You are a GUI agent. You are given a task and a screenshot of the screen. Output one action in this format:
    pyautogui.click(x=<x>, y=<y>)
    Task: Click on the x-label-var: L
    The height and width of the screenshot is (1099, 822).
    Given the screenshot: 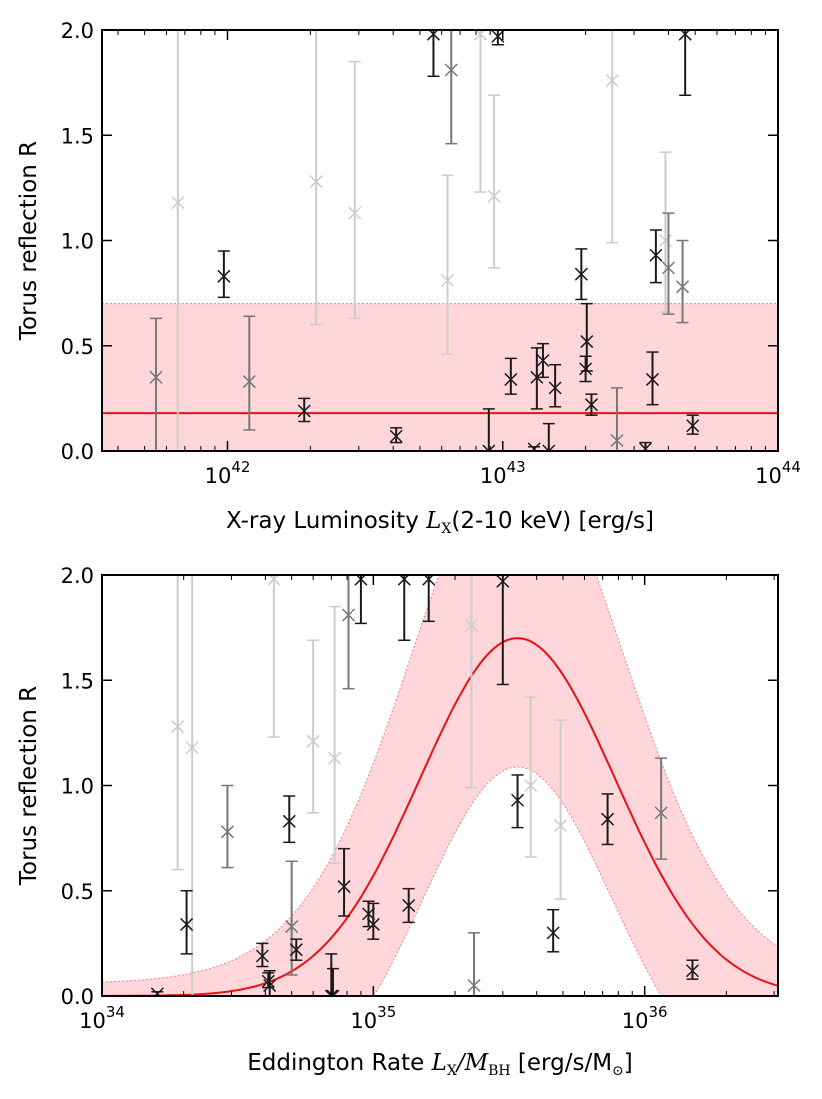 What is the action you would take?
    pyautogui.click(x=433, y=521)
    